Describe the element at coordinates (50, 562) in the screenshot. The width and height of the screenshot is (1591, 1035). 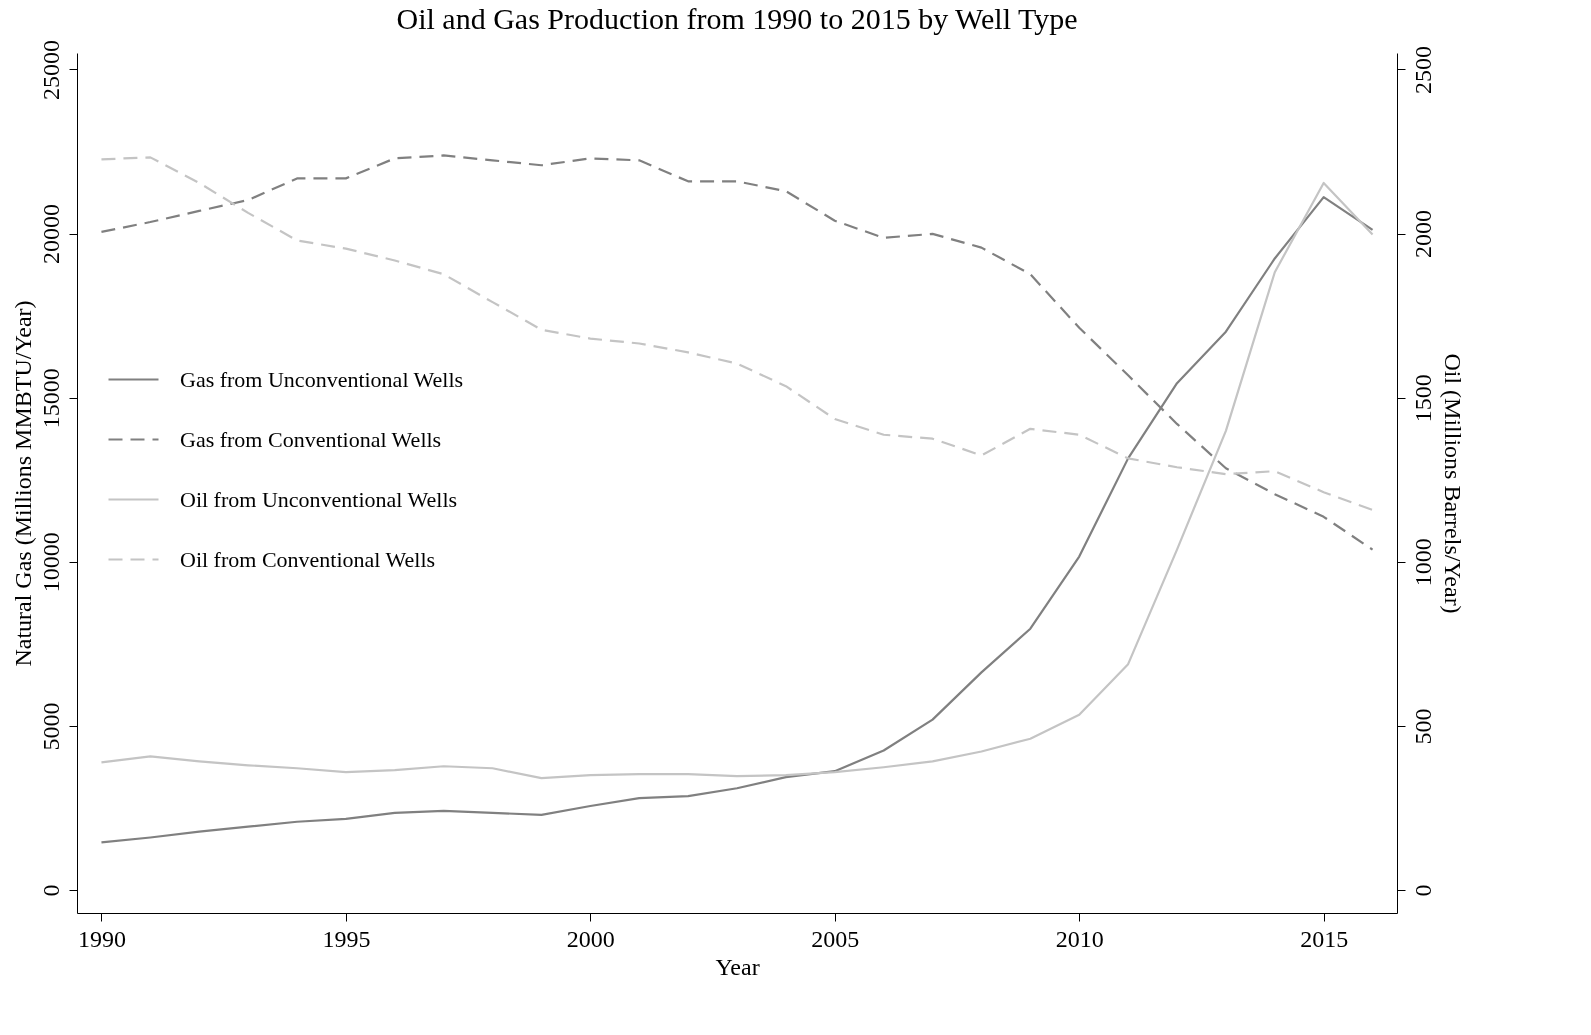
I see `y-tick-label: 10000` at that location.